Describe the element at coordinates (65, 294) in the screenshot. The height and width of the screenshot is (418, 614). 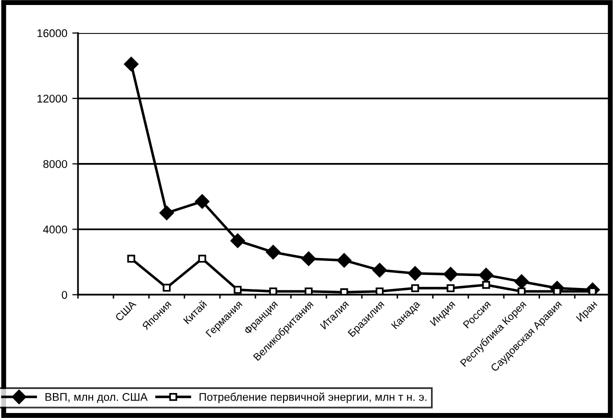
I see `y-tick-label: 0` at that location.